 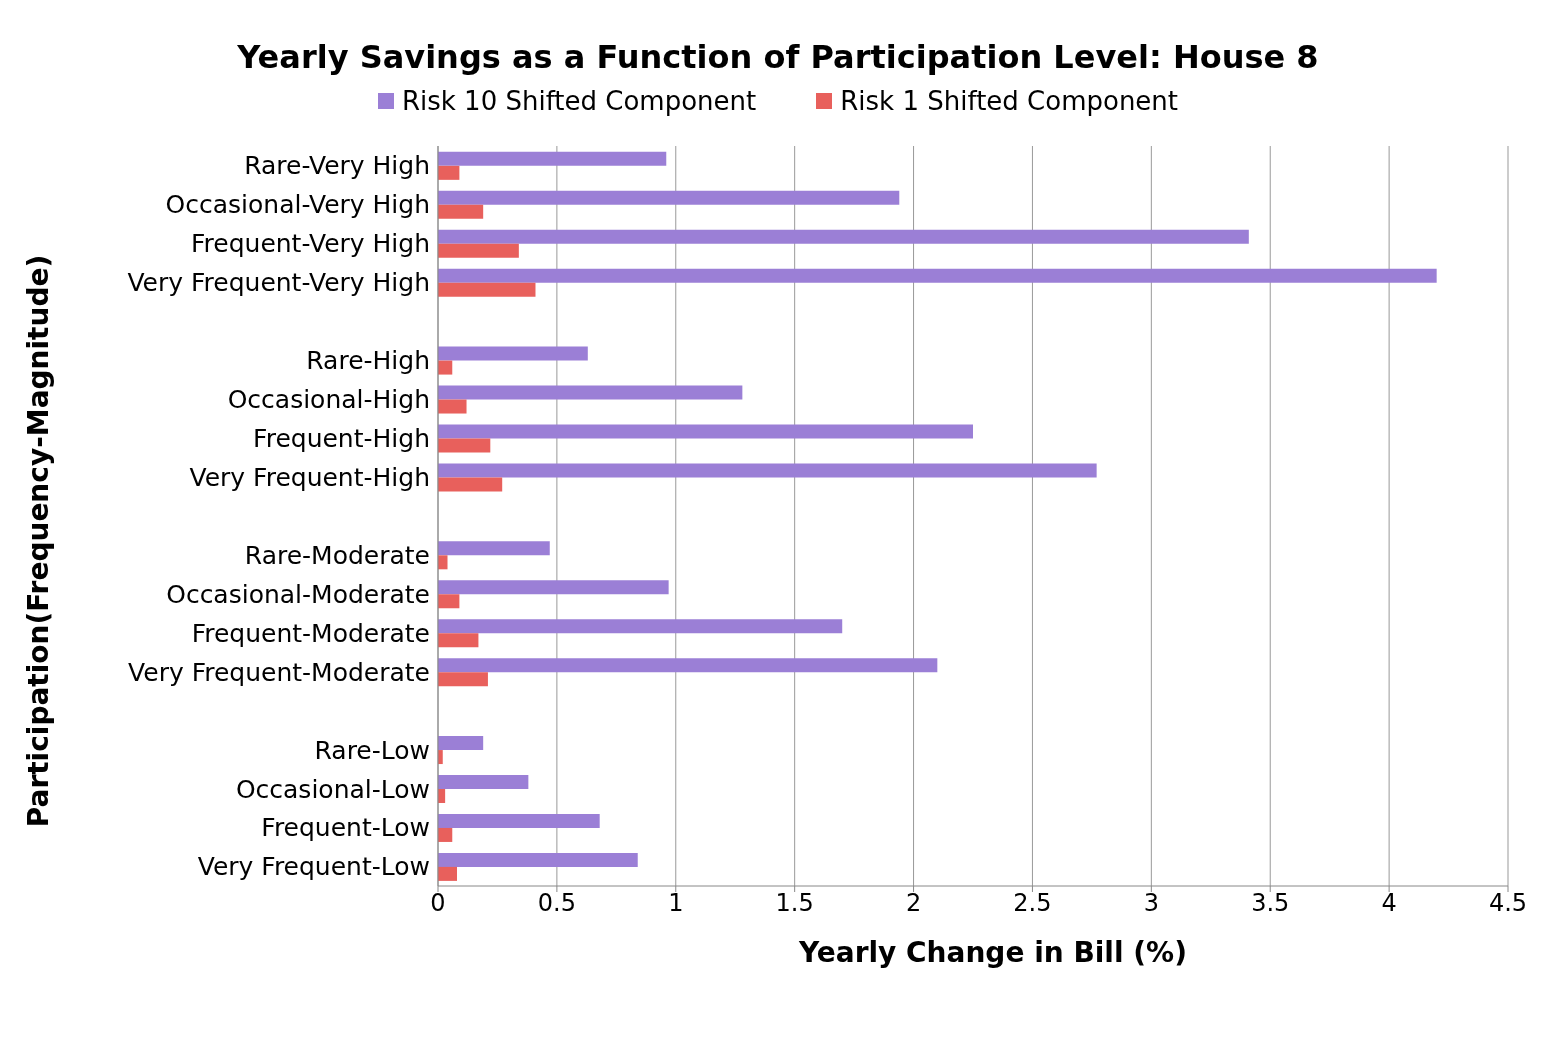 What do you see at coordinates (1151, 903) in the screenshot?
I see `x-tick-label: 3` at bounding box center [1151, 903].